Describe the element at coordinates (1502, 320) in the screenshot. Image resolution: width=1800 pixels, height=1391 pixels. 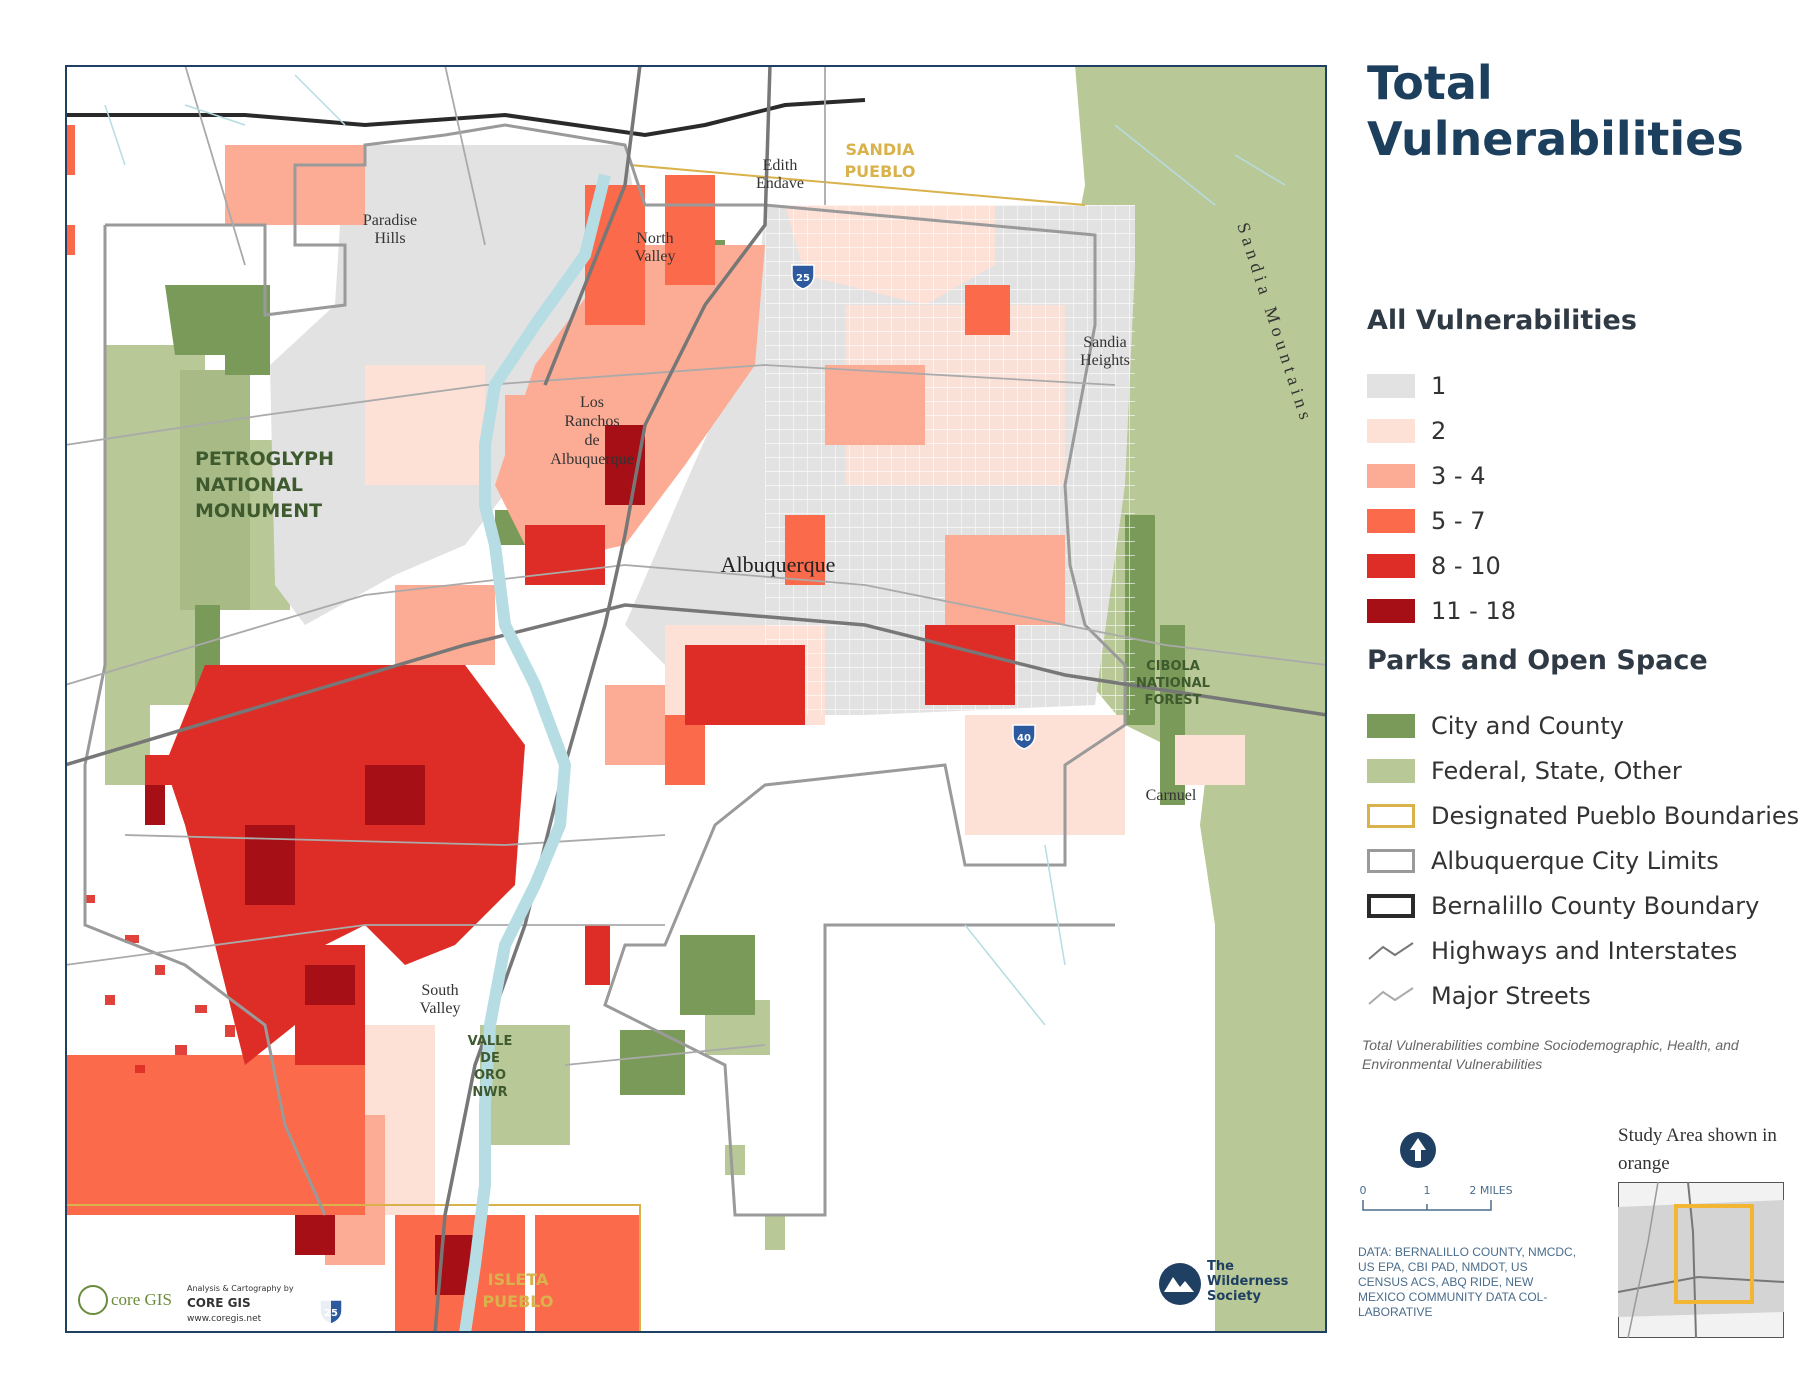
I see `legend-vulnerabilities-title: All Vulnerabilities` at that location.